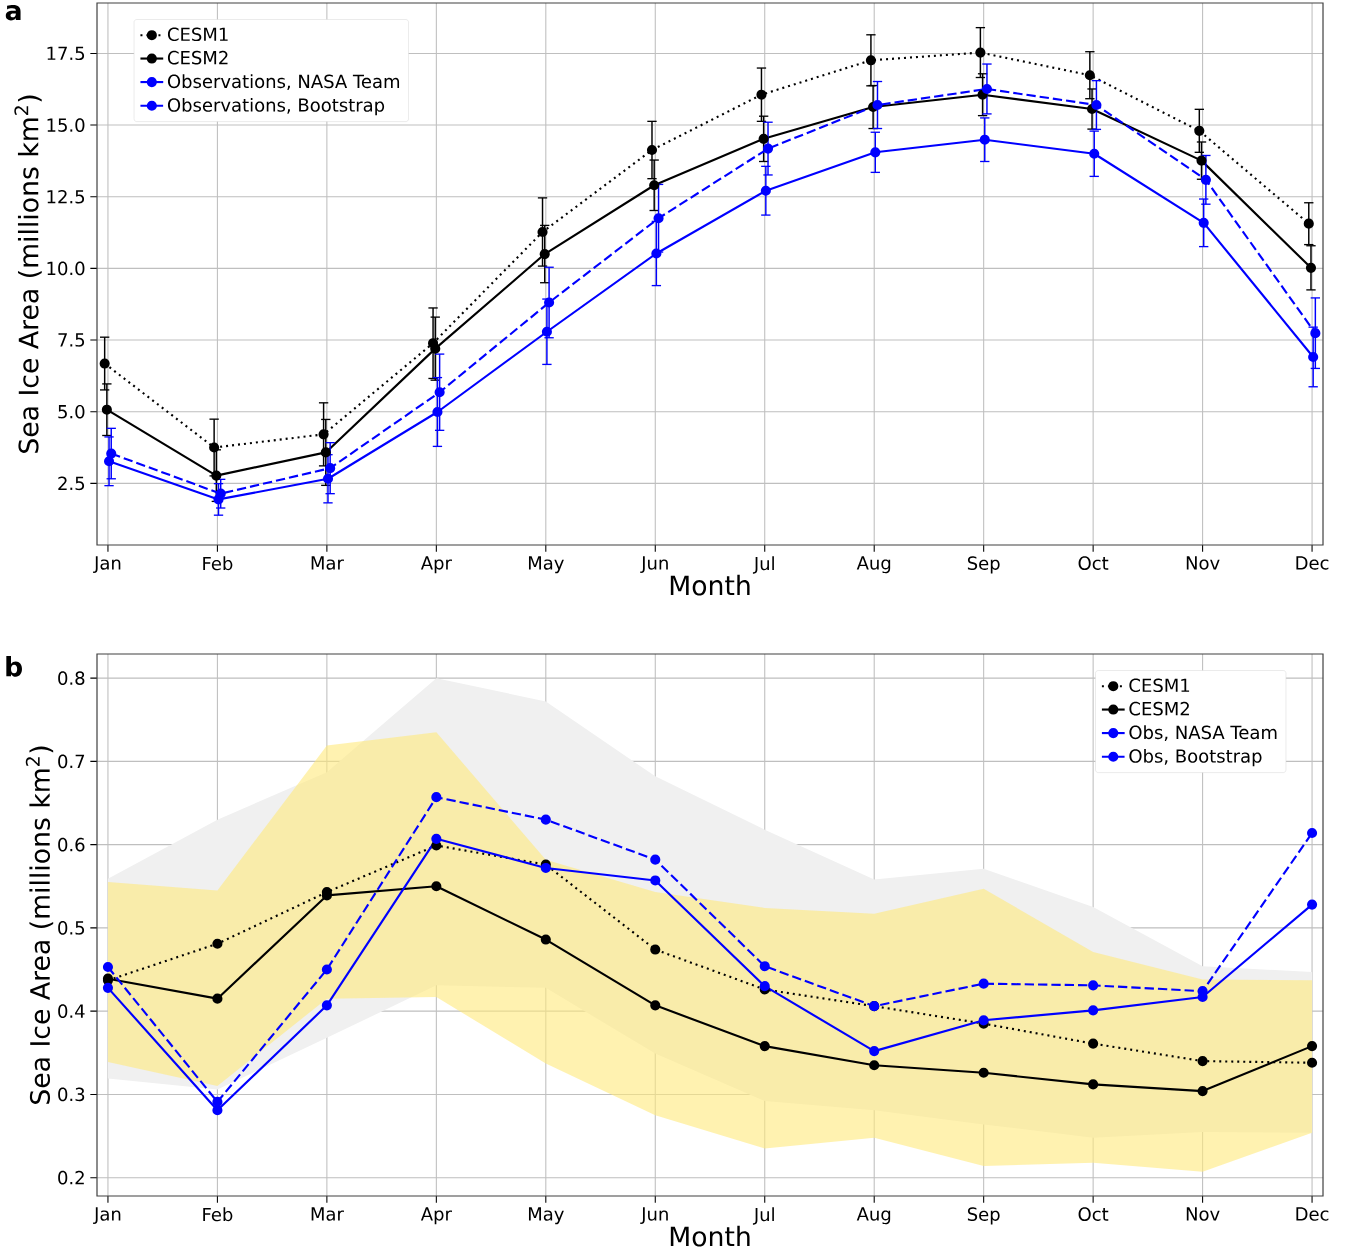 The width and height of the screenshot is (1357, 1259). Describe the element at coordinates (71, 928) in the screenshot. I see `y-tick-label: 0.5` at that location.